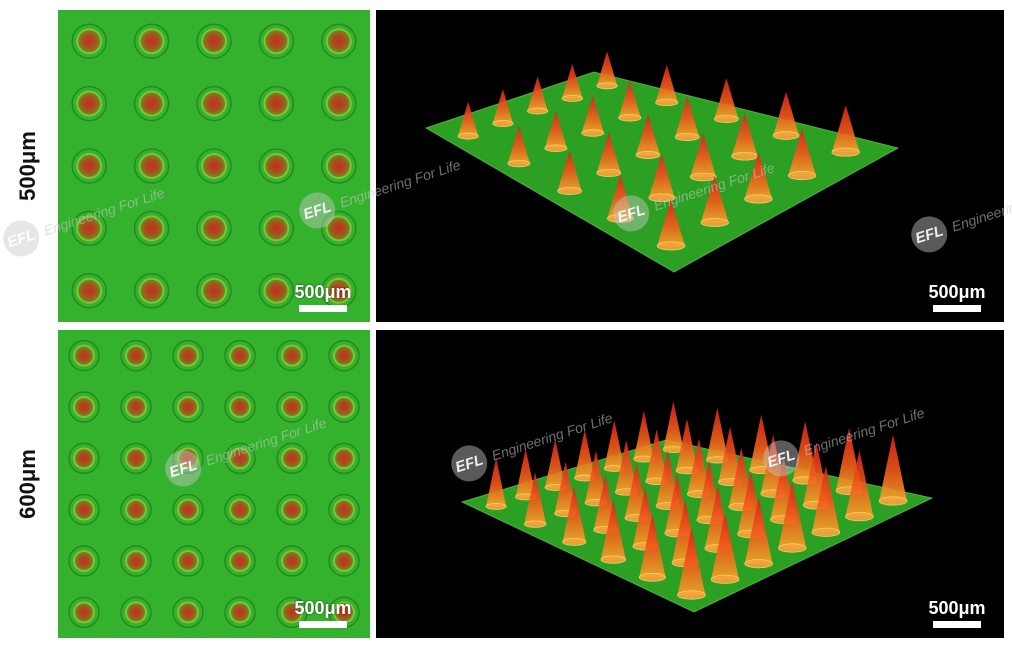  What do you see at coordinates (28, 484) in the screenshot?
I see `row-label-600: 600μm` at bounding box center [28, 484].